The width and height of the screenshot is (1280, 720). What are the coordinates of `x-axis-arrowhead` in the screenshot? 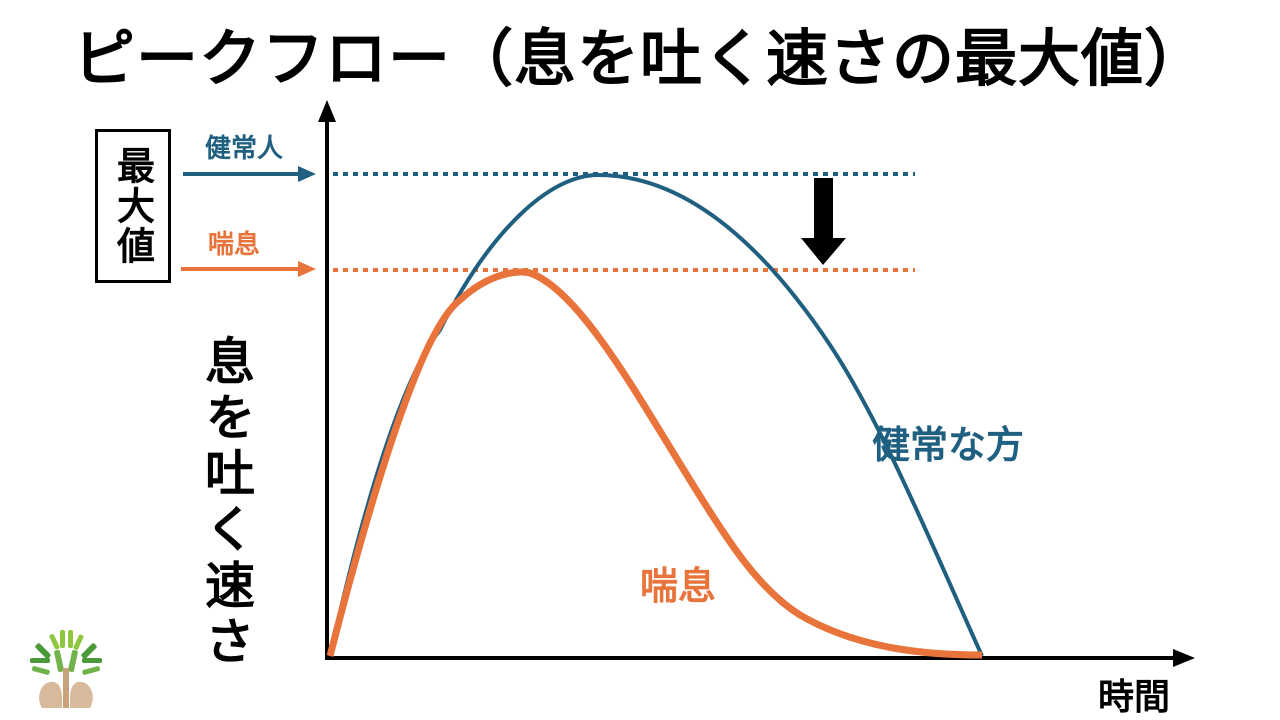 It's located at (1184, 658).